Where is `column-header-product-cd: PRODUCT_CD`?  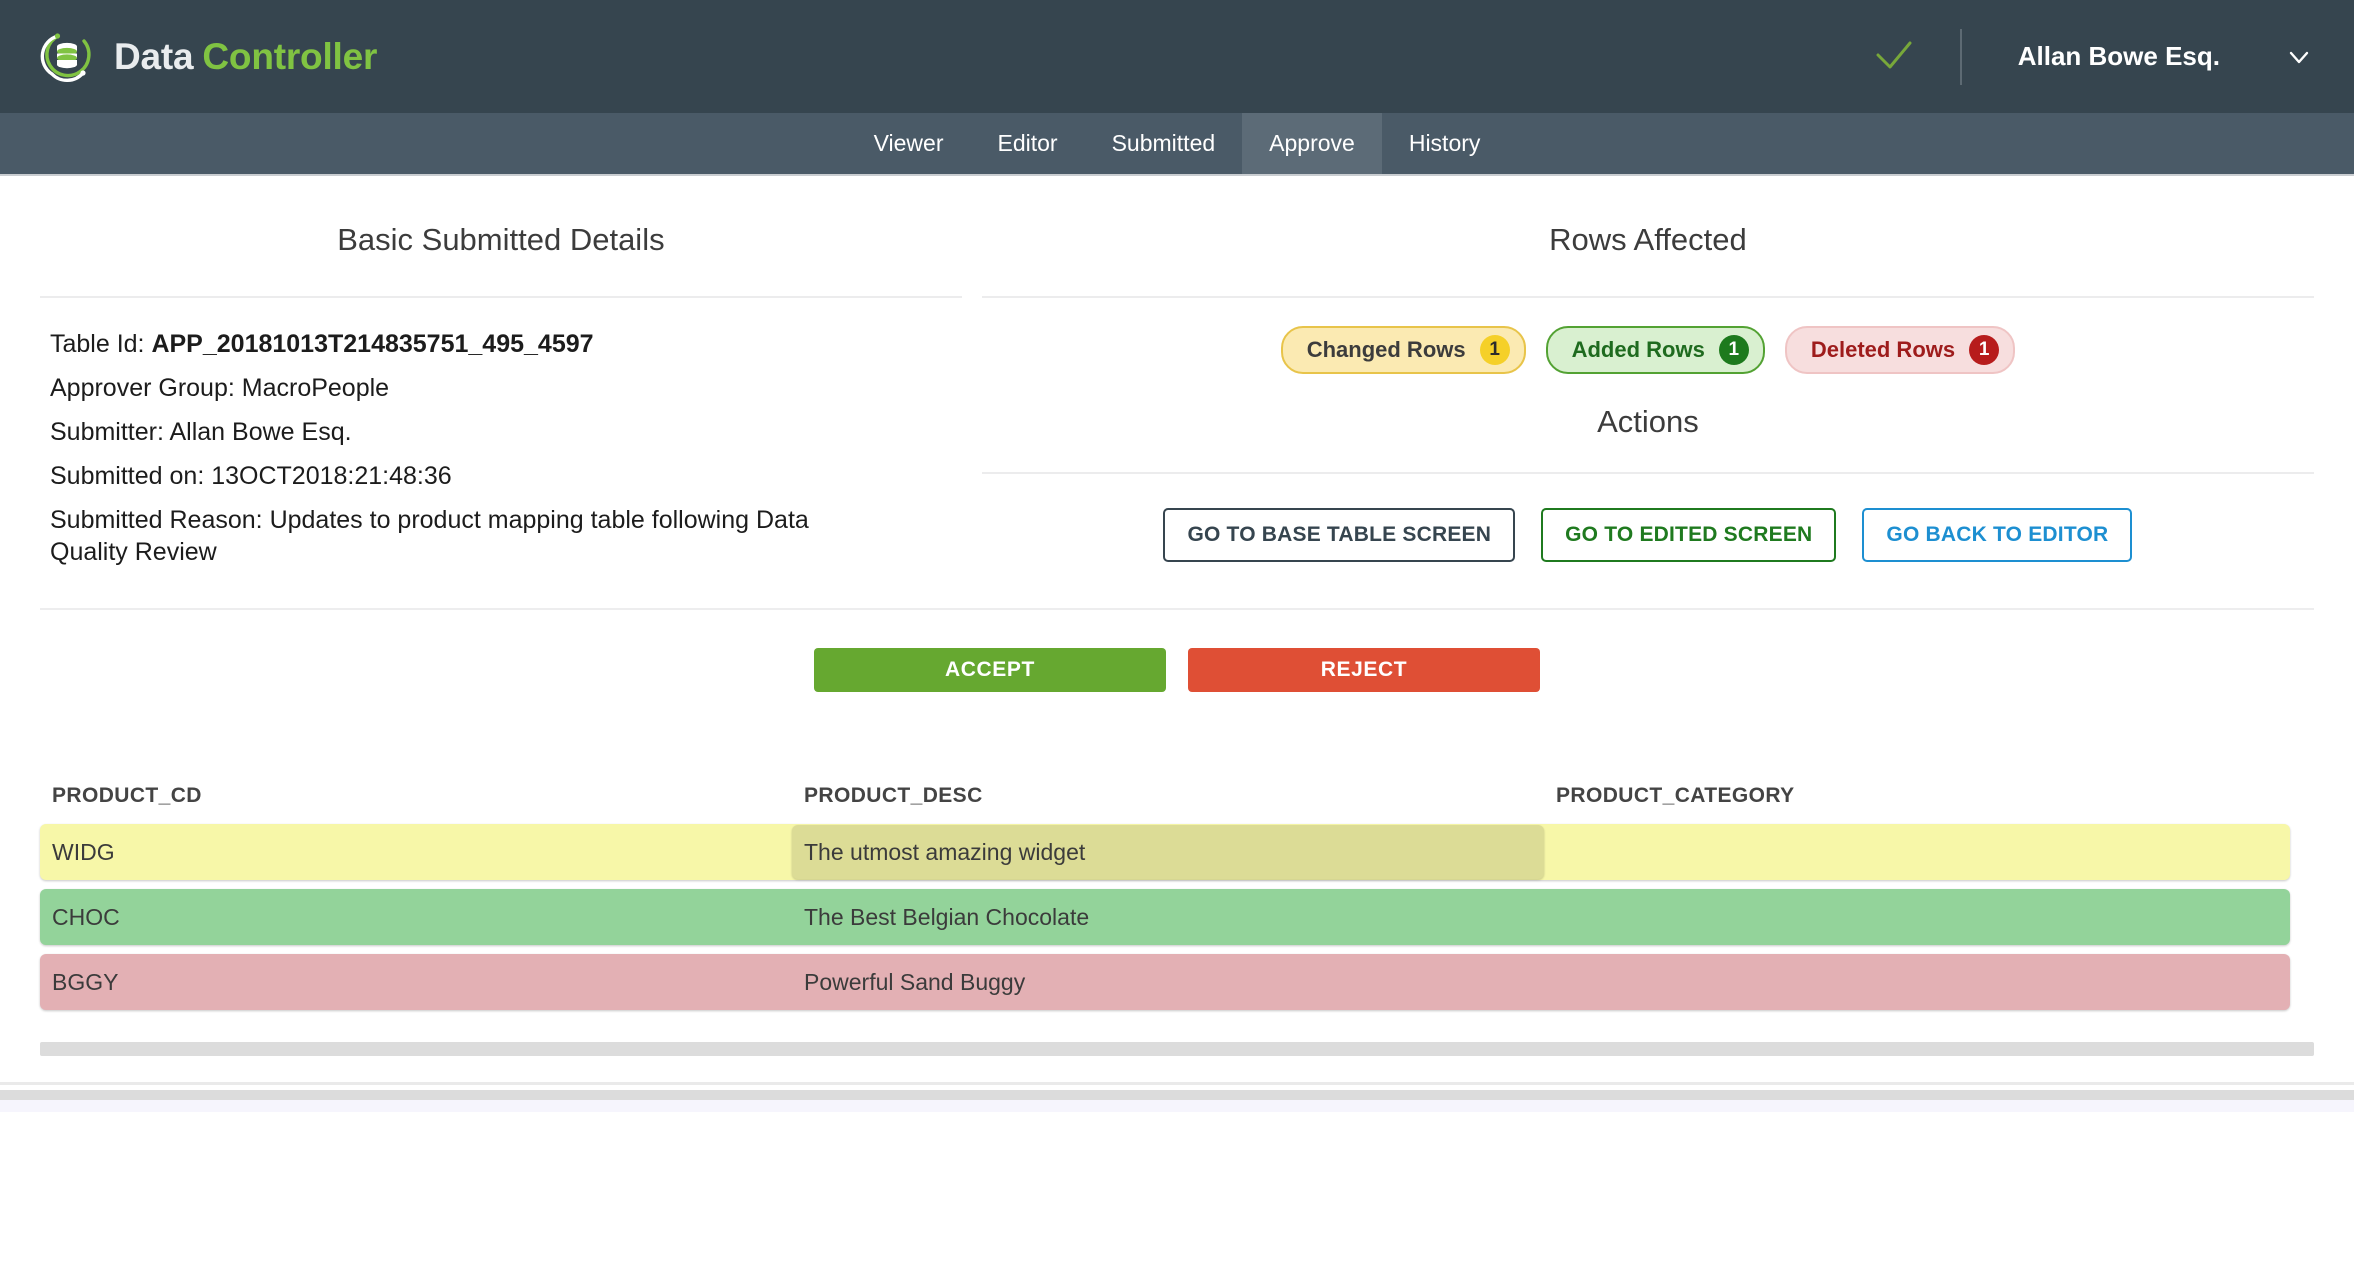 column-header-product-cd: PRODUCT_CD is located at coordinates (127, 795).